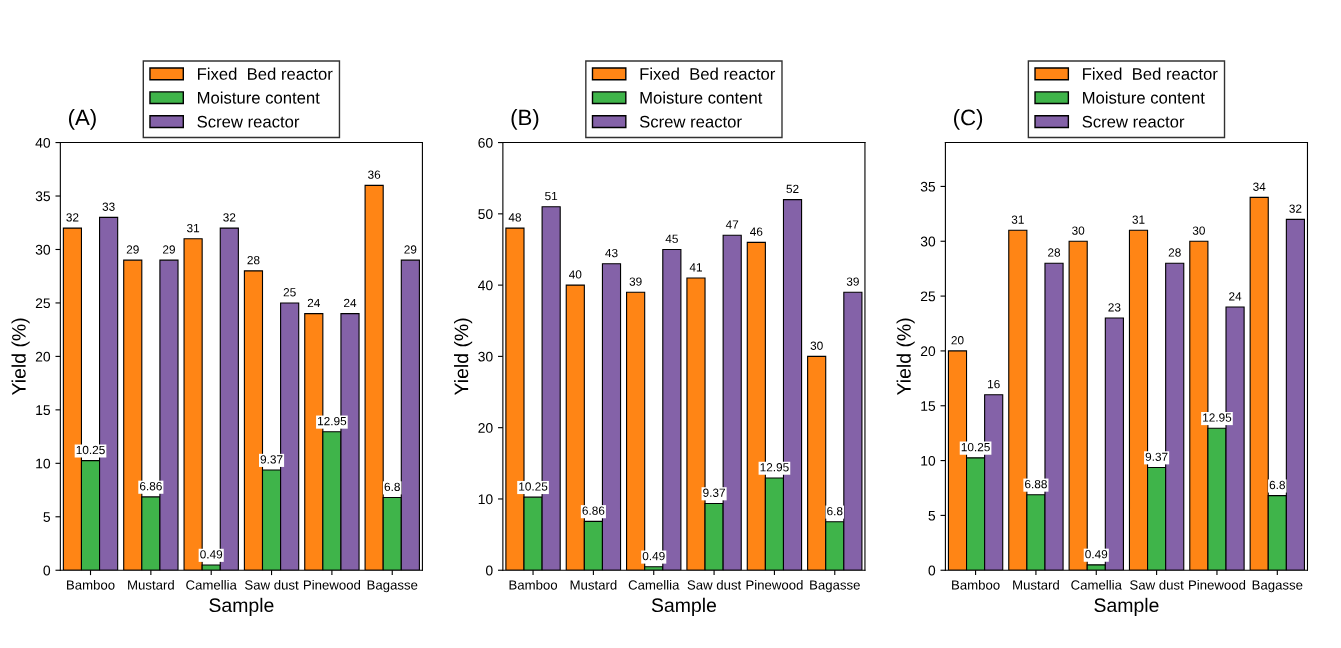  I want to click on data-label: 36, so click(374, 174).